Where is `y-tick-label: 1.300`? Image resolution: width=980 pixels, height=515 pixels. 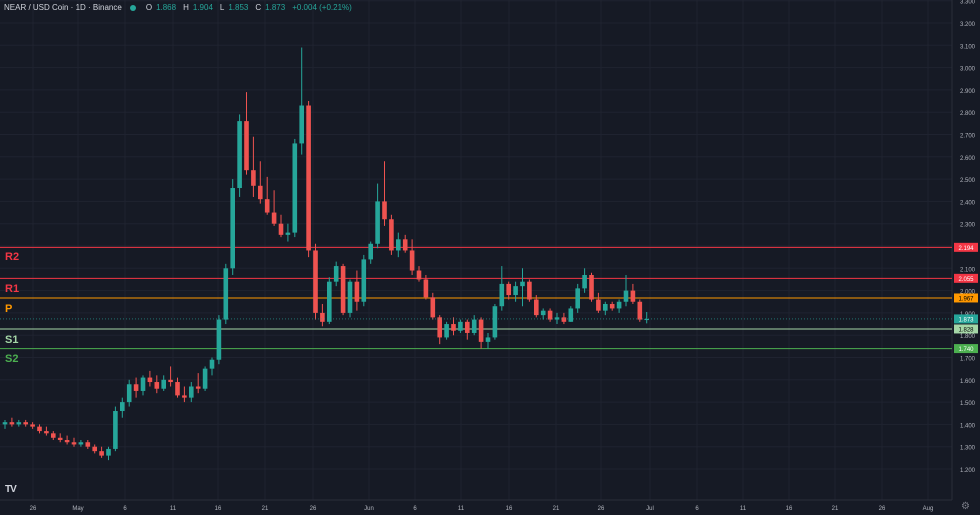
y-tick-label: 1.300 is located at coordinates (968, 449).